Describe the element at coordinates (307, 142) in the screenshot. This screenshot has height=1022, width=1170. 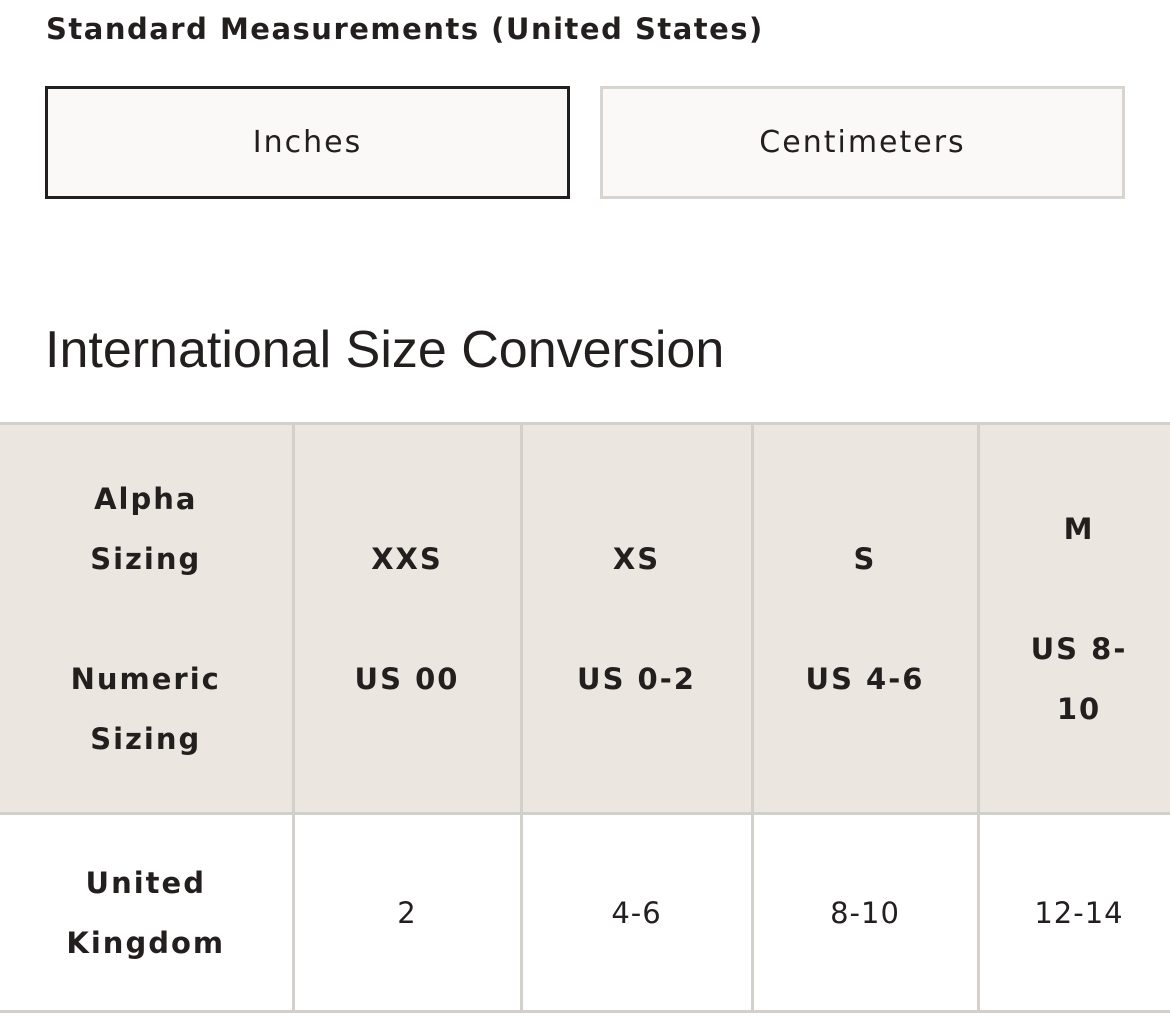
I see `inches-button: Inches` at that location.